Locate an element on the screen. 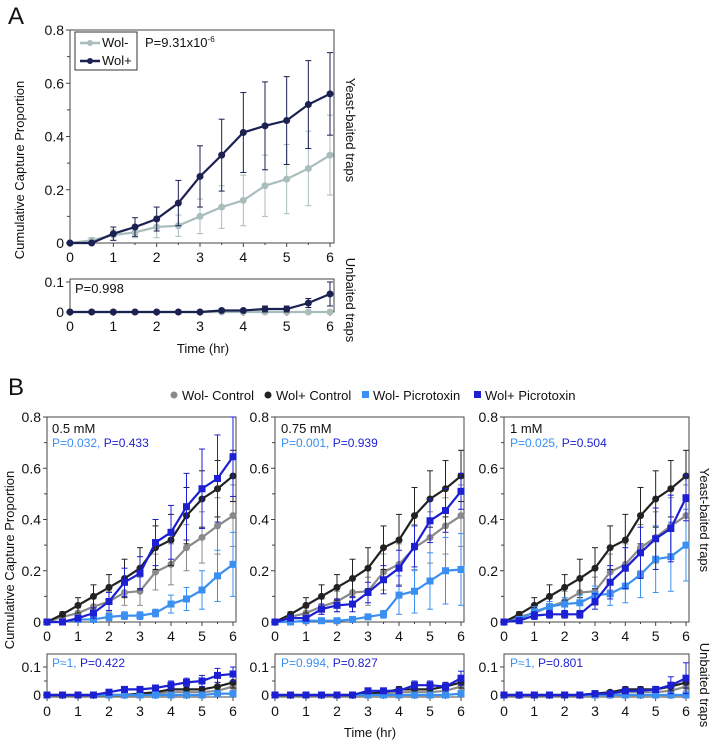 This screenshot has height=747, width=714. y-tick-label: 0.8 is located at coordinates (32, 417).